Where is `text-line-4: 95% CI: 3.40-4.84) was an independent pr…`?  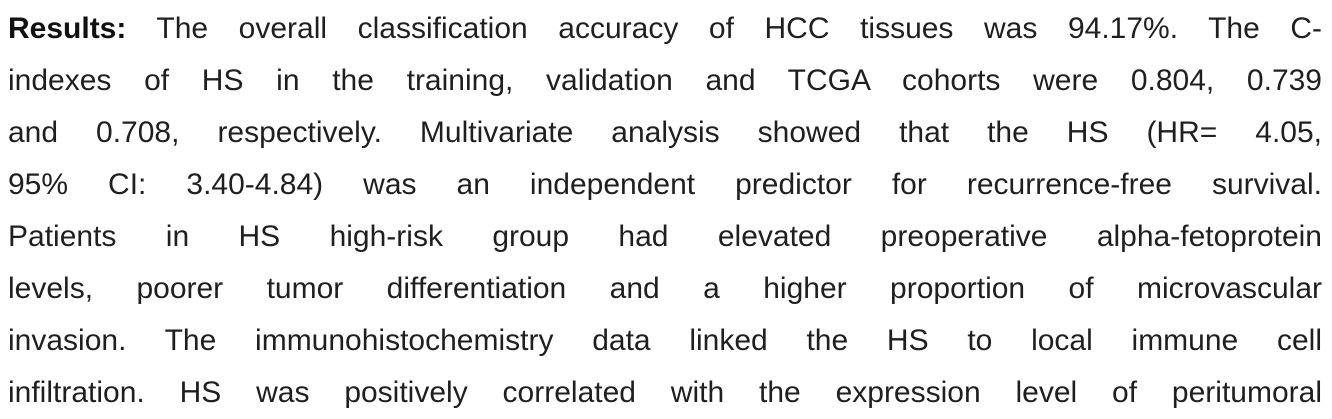
text-line-4: 95% CI: 3.40-4.84) was an independent pr… is located at coordinates (665, 184).